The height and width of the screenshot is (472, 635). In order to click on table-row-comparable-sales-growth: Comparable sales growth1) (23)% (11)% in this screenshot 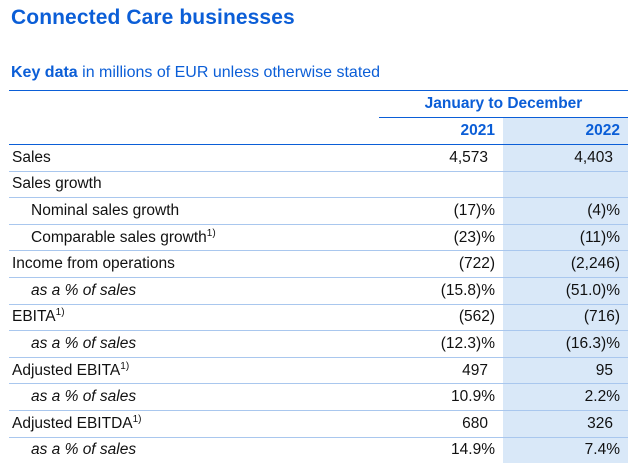, I will do `click(318, 238)`.